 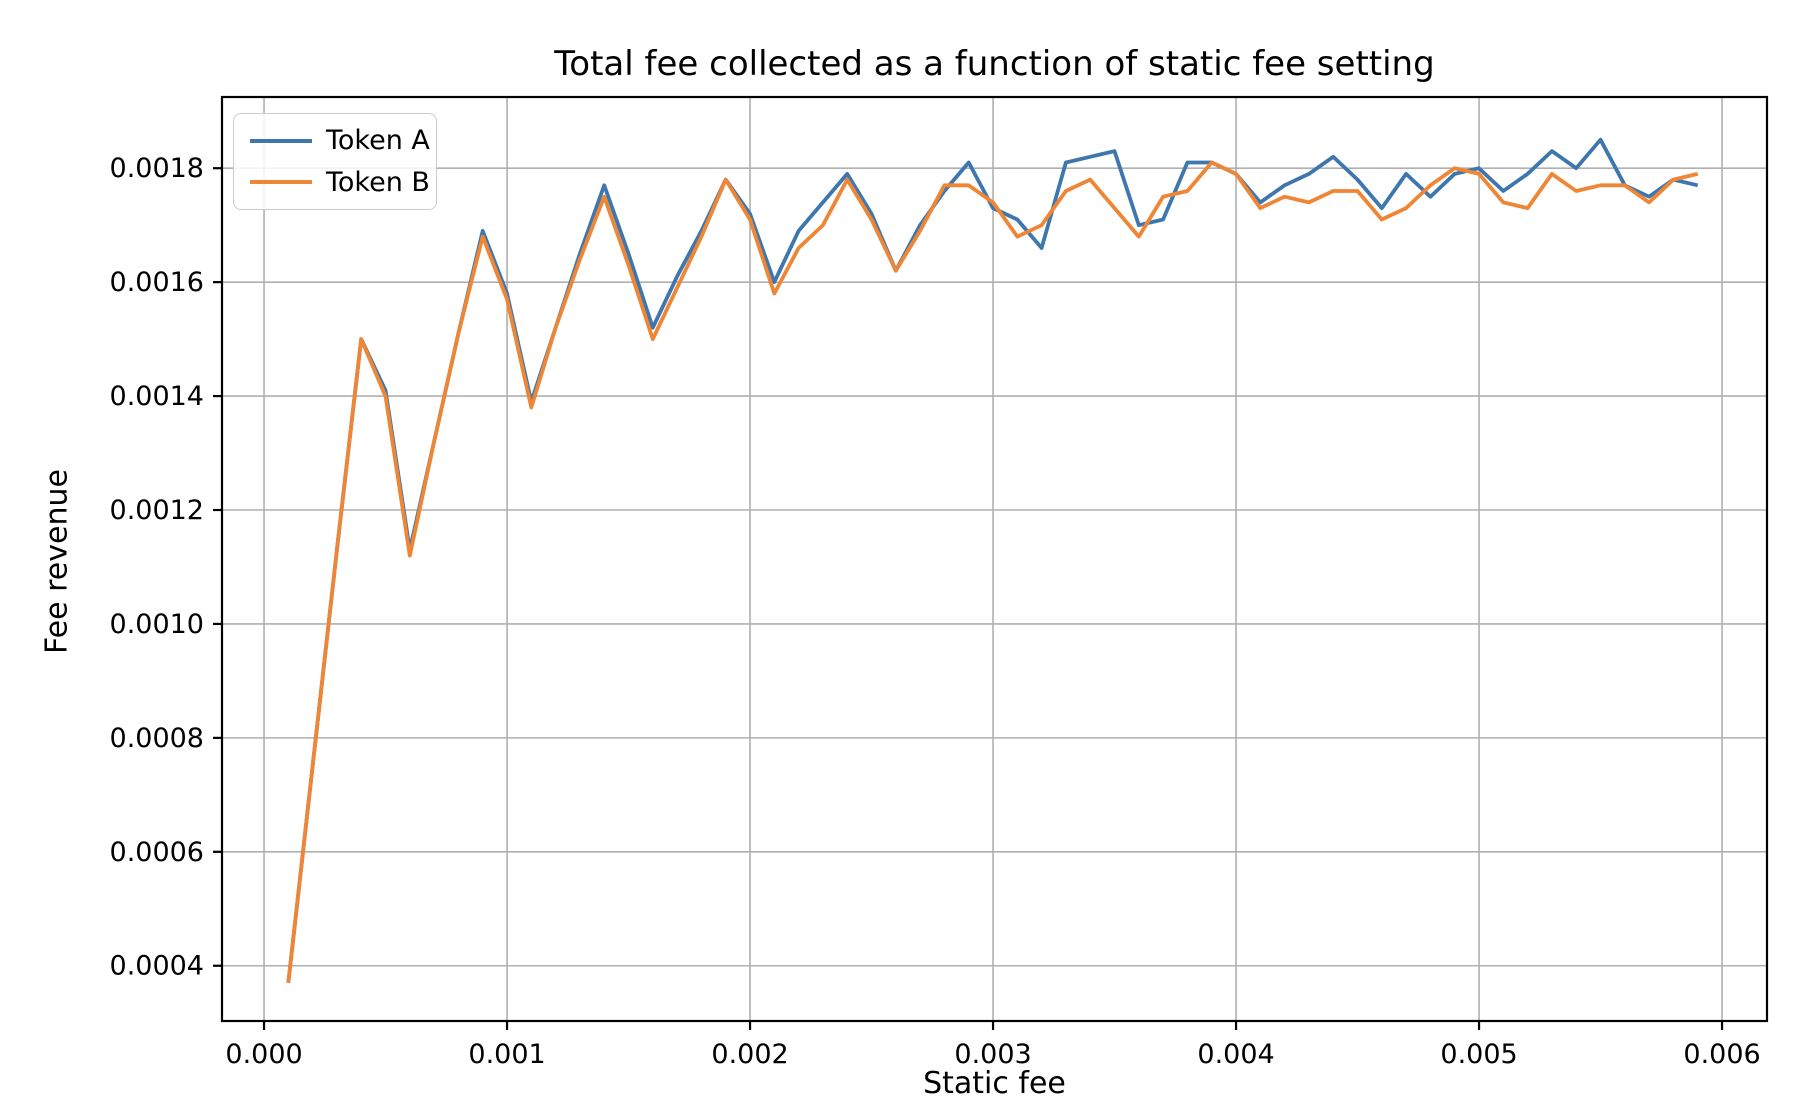 What do you see at coordinates (1235, 1054) in the screenshot?
I see `svg-text: 0.004` at bounding box center [1235, 1054].